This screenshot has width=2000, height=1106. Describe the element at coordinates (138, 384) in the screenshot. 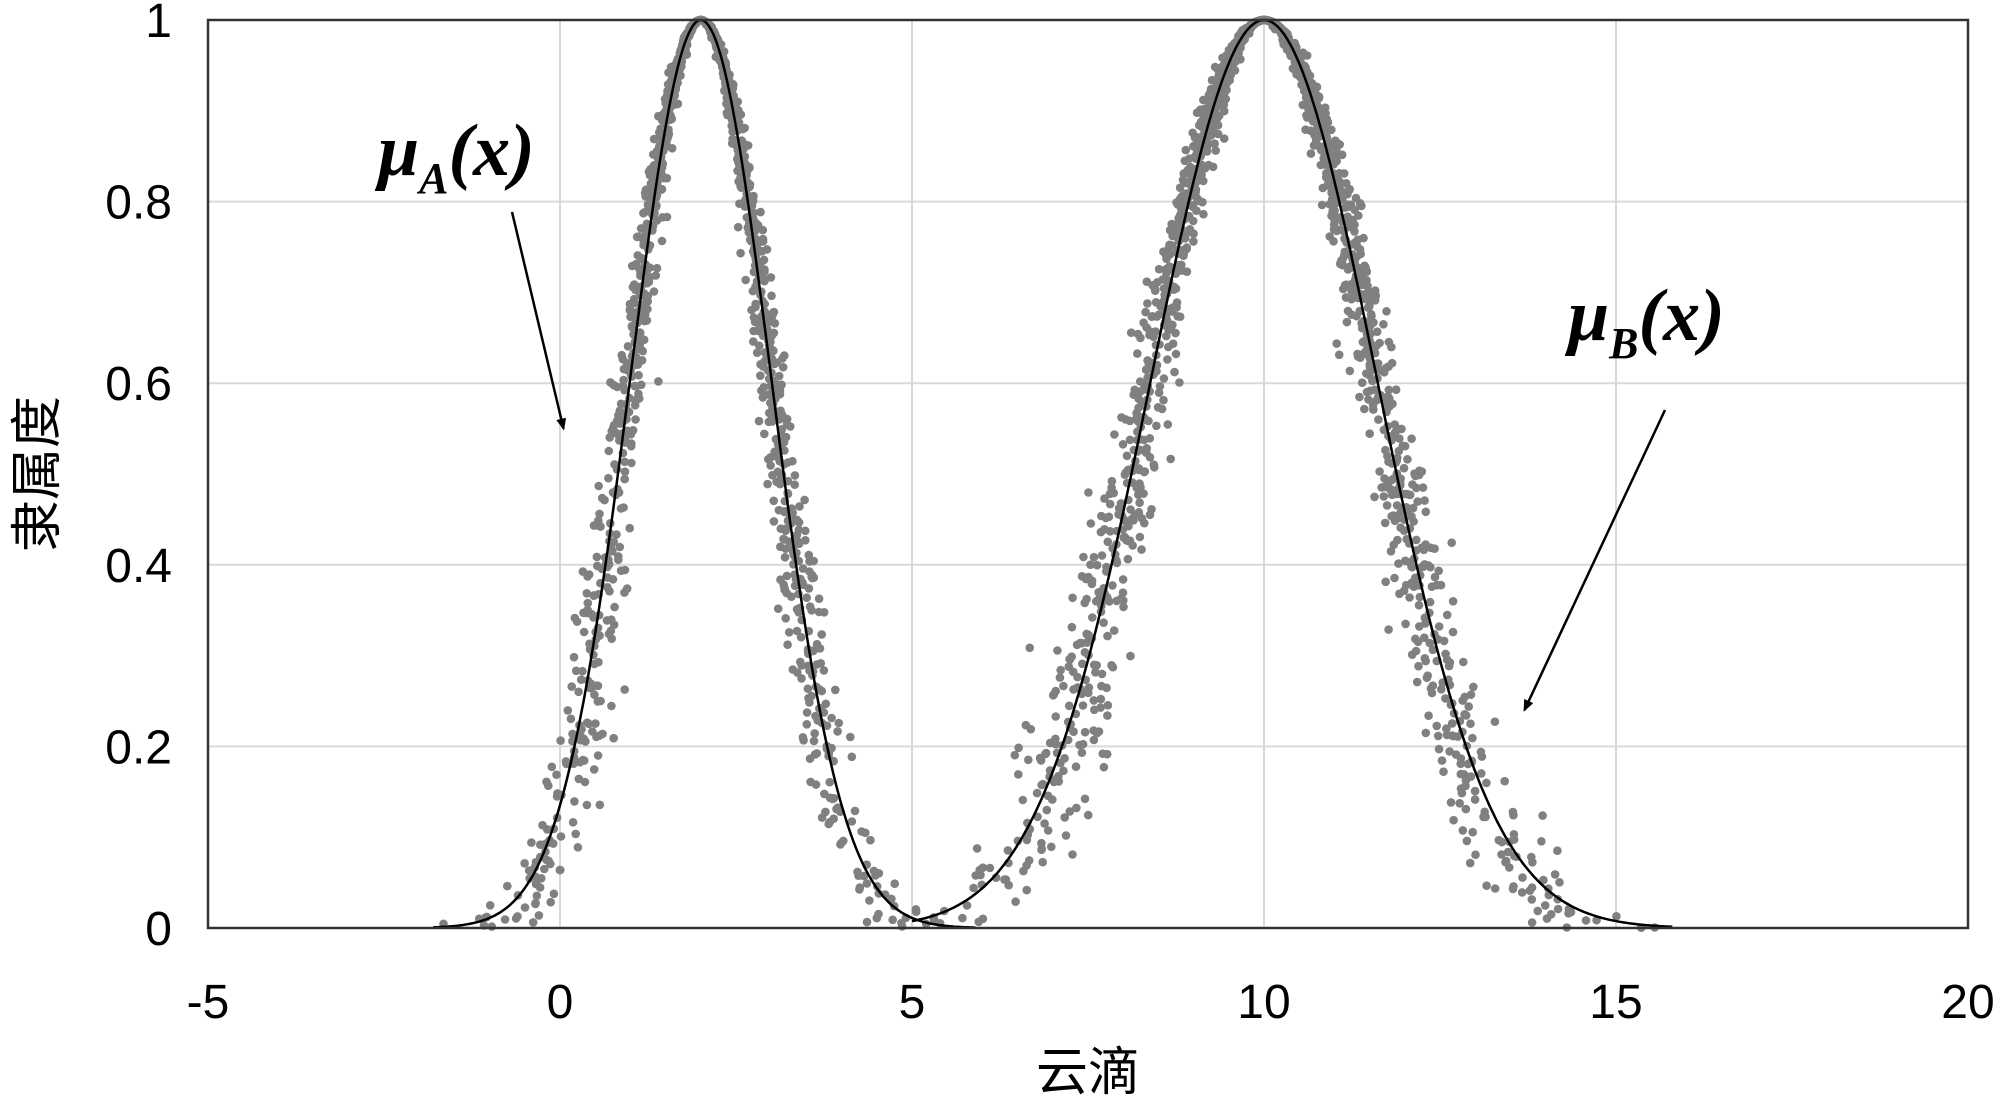

I see `y-tick-label: 0.6` at that location.